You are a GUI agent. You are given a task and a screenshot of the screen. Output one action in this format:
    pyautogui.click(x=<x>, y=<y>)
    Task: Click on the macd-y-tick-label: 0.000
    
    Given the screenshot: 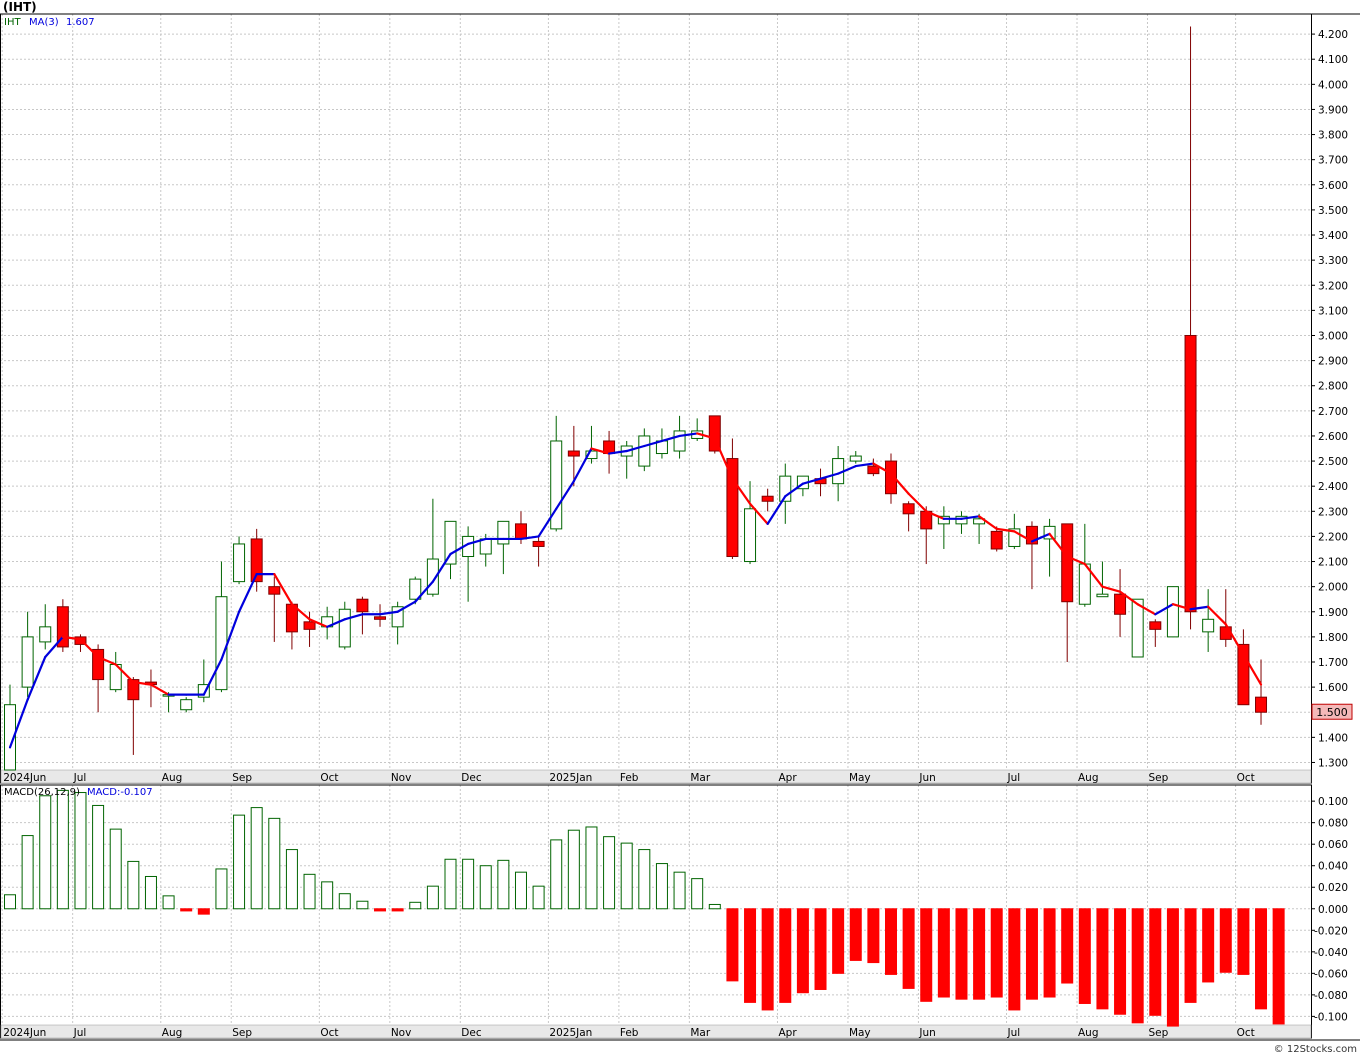 What is the action you would take?
    pyautogui.click(x=1333, y=910)
    